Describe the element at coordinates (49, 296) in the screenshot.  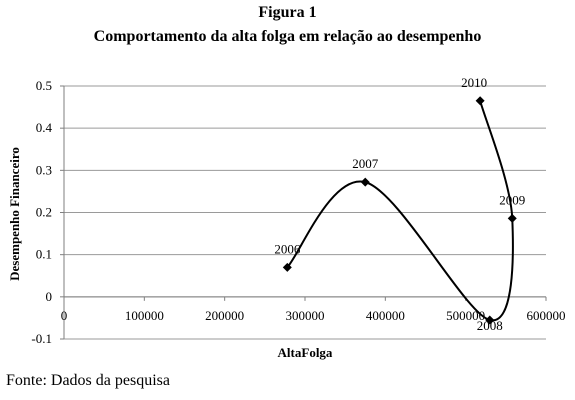
I see `y-tick-label: 0` at that location.